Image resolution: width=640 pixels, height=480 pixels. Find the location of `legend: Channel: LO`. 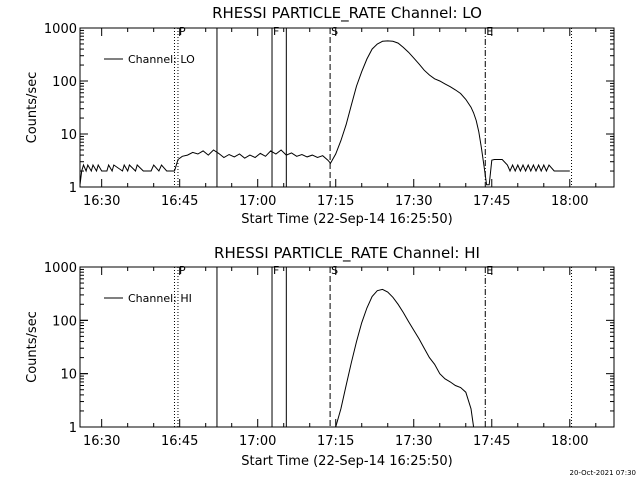

legend: Channel: LO is located at coordinates (149, 59).